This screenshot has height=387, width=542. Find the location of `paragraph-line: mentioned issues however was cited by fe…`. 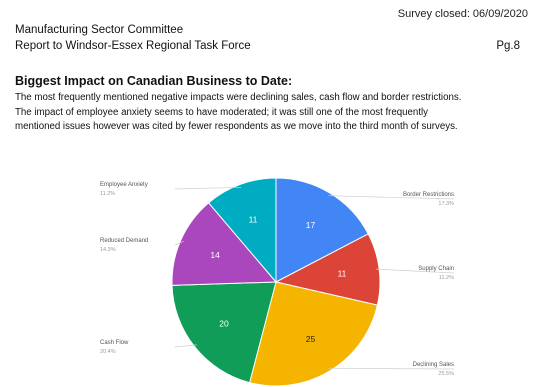

paragraph-line: mentioned issues however was cited by fe… is located at coordinates (236, 126).